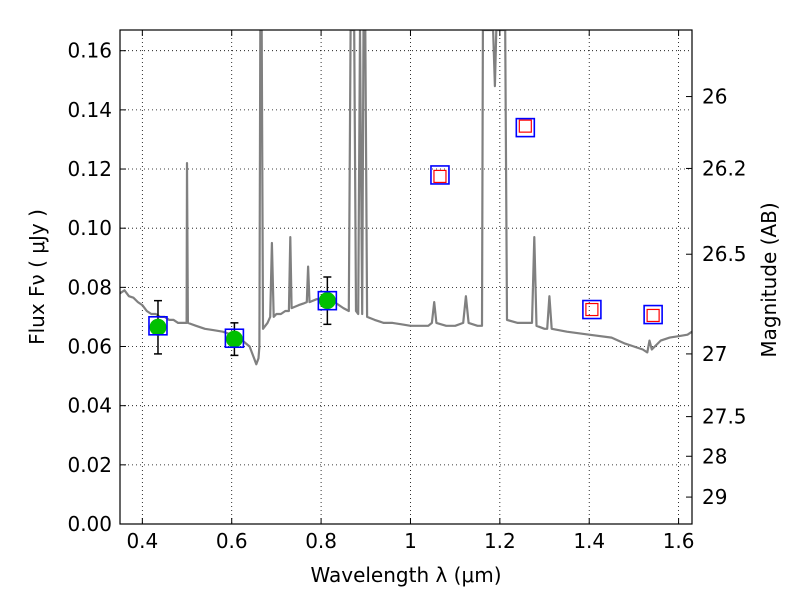 The width and height of the screenshot is (800, 600). I want to click on y-tick-label: 0.00, so click(89, 524).